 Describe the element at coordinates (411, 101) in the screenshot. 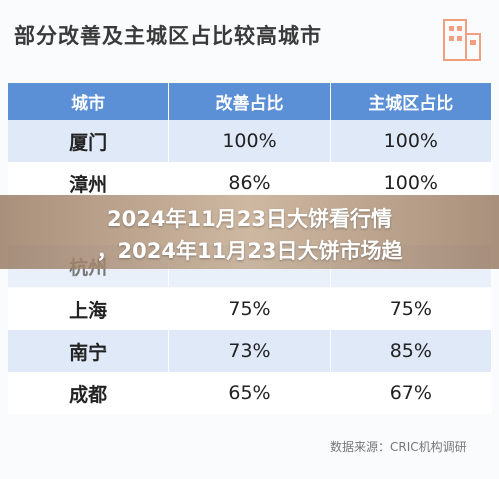

I see `header-cell: 主城区占比` at that location.